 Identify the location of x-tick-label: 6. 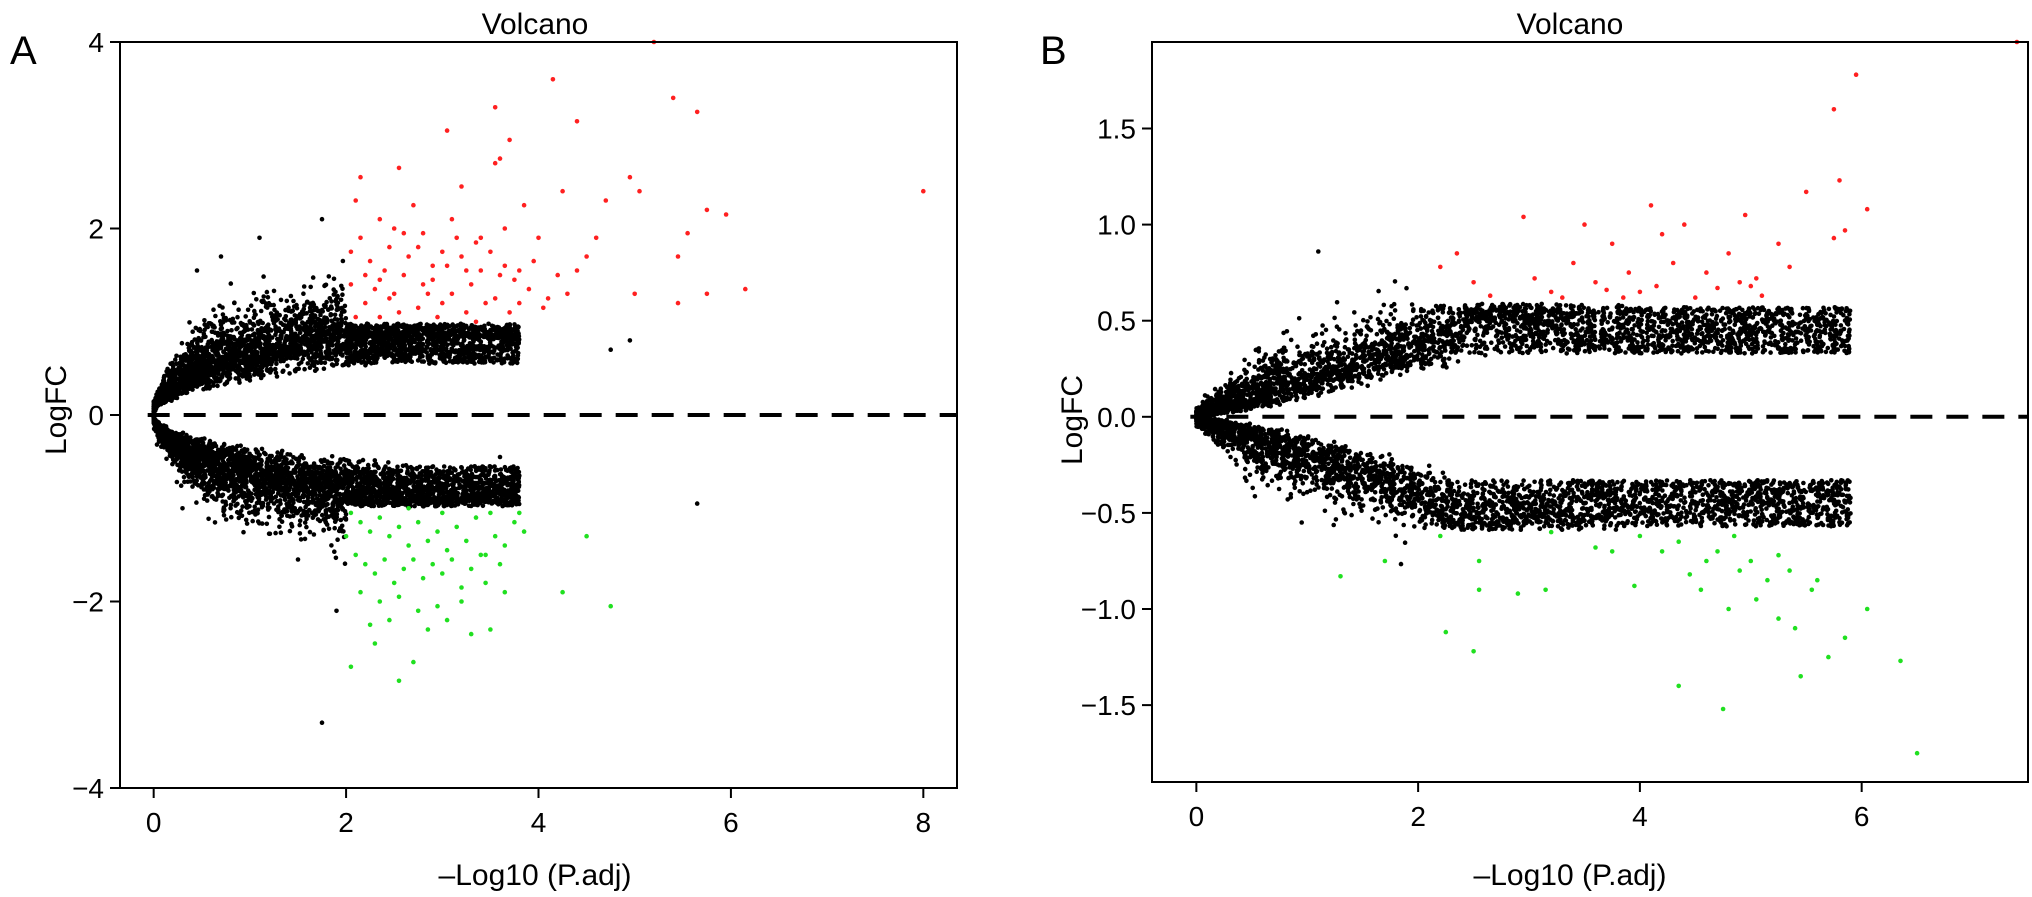
(731, 822).